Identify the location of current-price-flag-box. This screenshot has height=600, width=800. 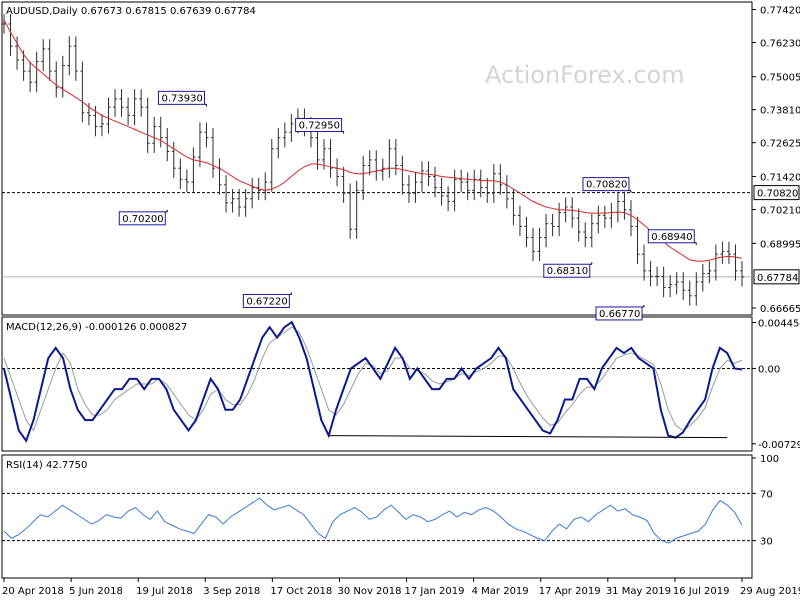
(776, 277).